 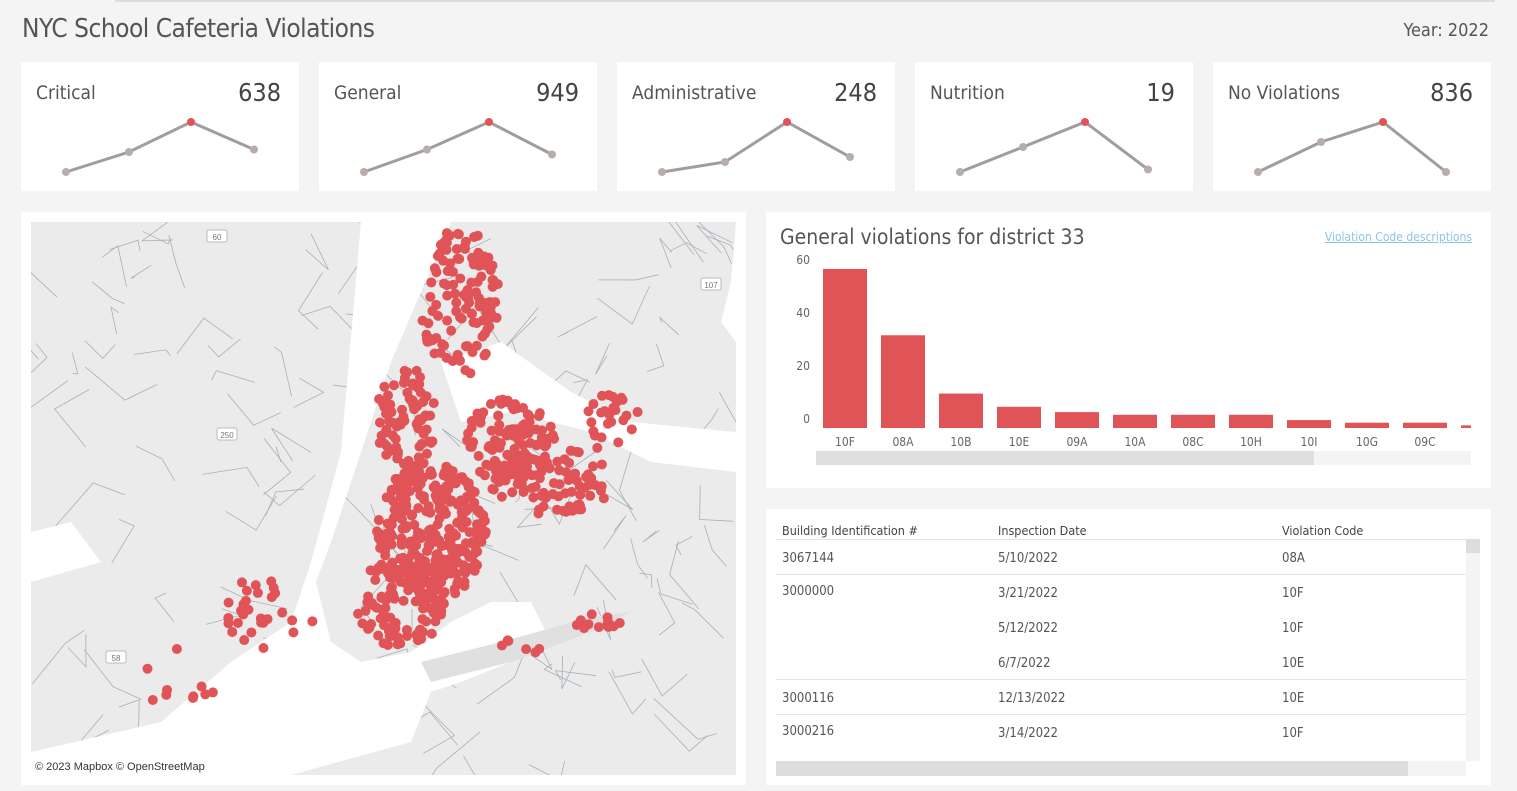 I want to click on chart-scroll-thumb, so click(x=1065, y=458).